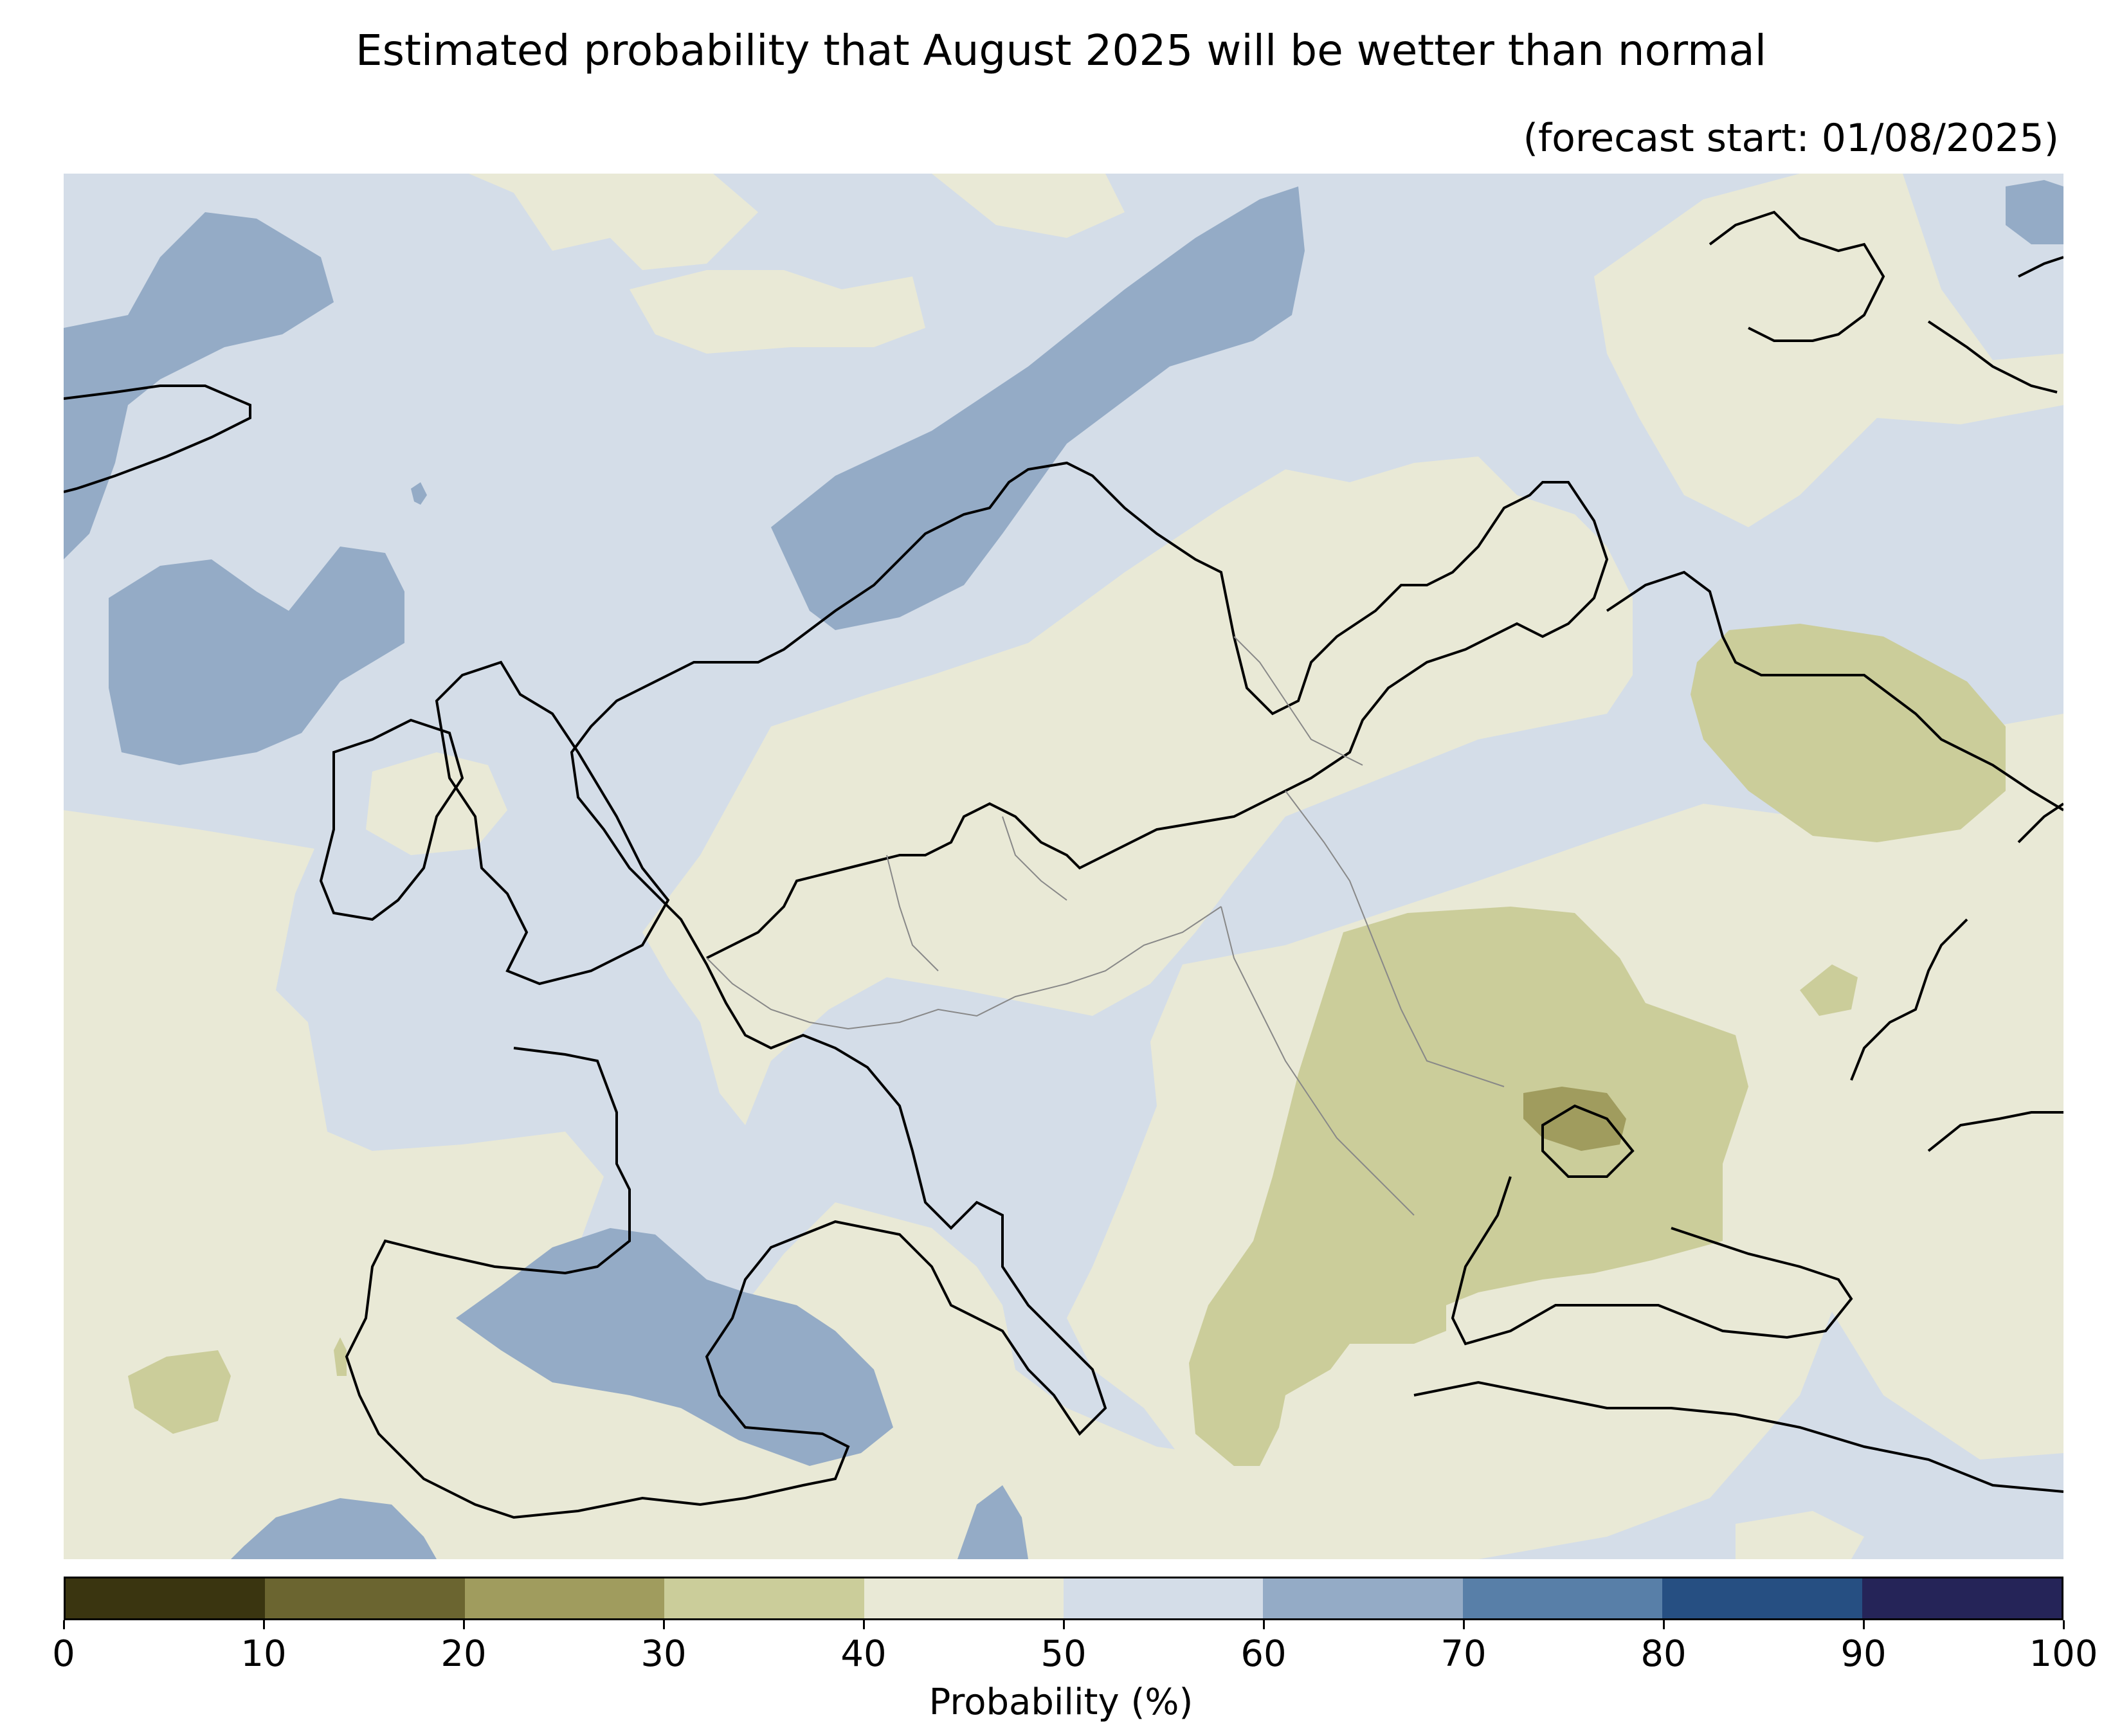 The image size is (2122, 1736). Describe the element at coordinates (463, 1654) in the screenshot. I see `colorbar-tick-label: 20` at that location.